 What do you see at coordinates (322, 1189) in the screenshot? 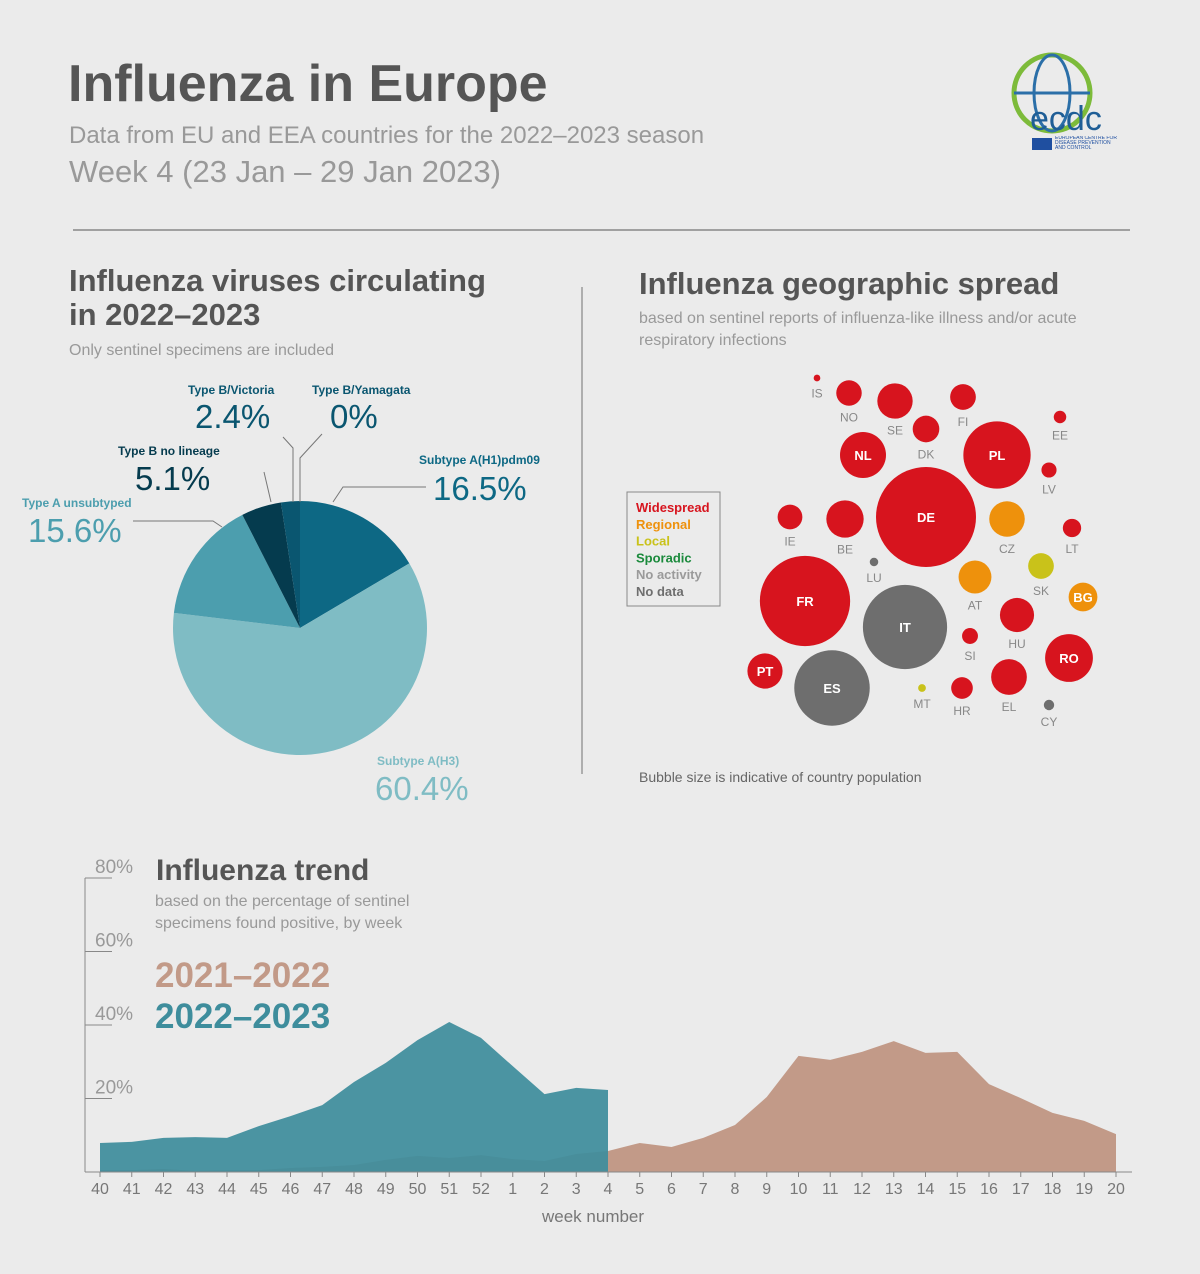
I see `x-tick-label: 47` at bounding box center [322, 1189].